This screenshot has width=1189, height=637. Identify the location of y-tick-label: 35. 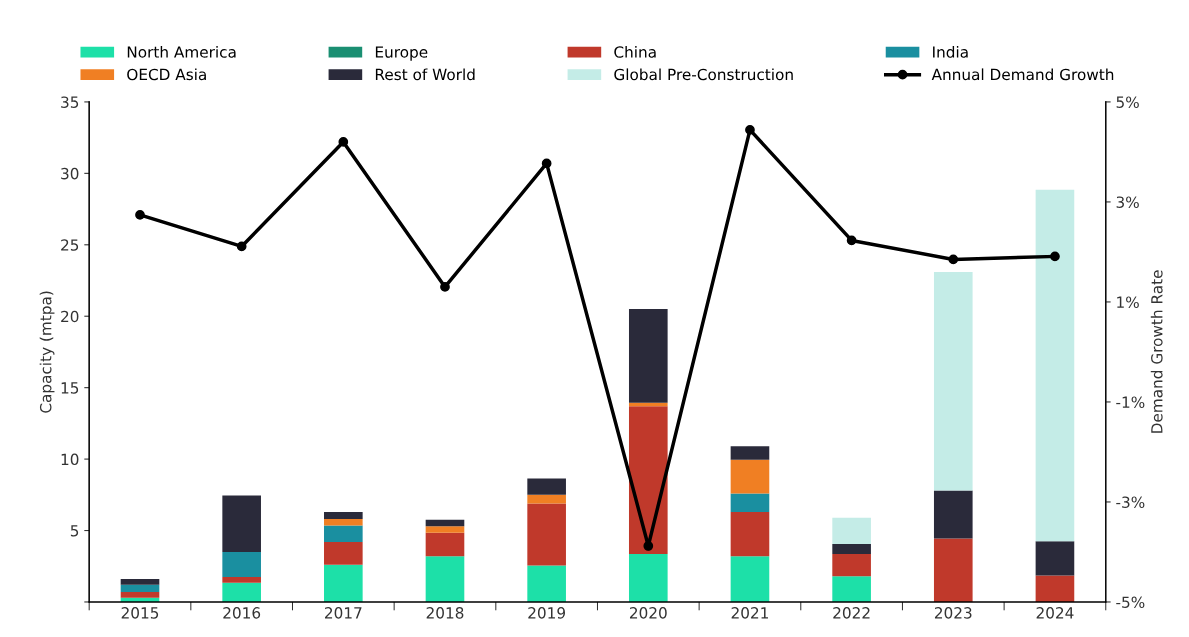
(70, 102).